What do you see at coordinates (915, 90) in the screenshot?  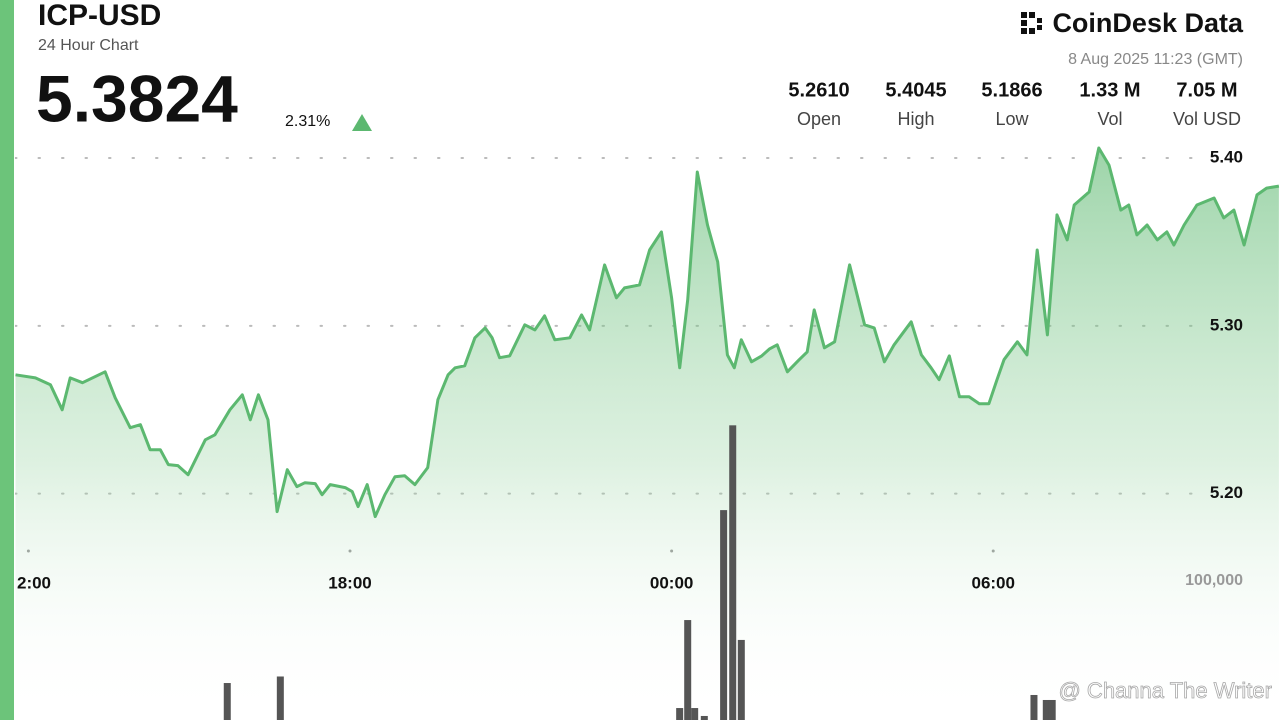 I see `stat-value: 5.4045` at bounding box center [915, 90].